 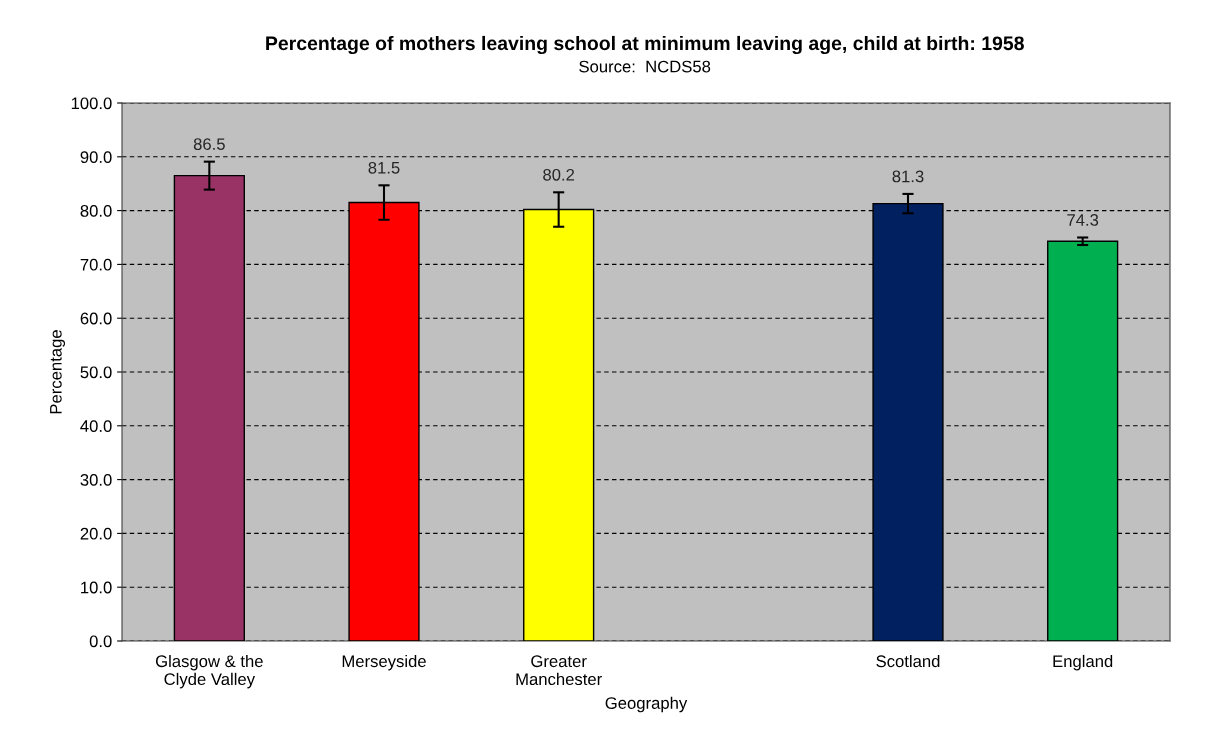 I want to click on data-label: 81.5, so click(x=384, y=167).